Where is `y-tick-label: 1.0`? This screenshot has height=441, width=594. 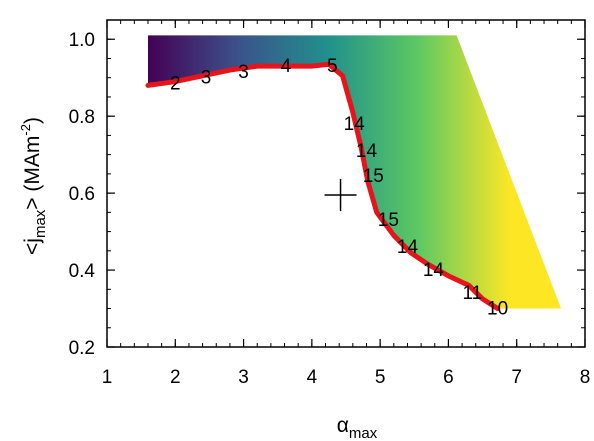
y-tick-label: 1.0 is located at coordinates (82, 40).